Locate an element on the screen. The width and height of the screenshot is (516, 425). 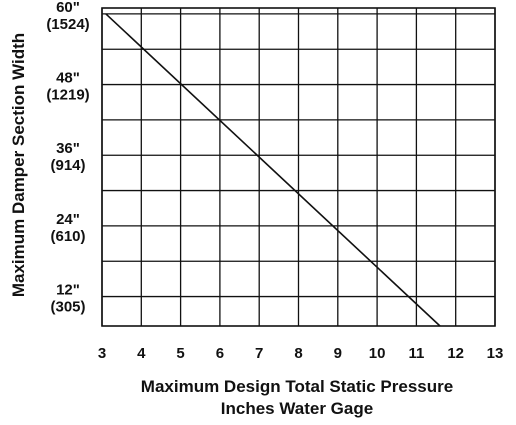
x-tick-label: 12 is located at coordinates (455, 353).